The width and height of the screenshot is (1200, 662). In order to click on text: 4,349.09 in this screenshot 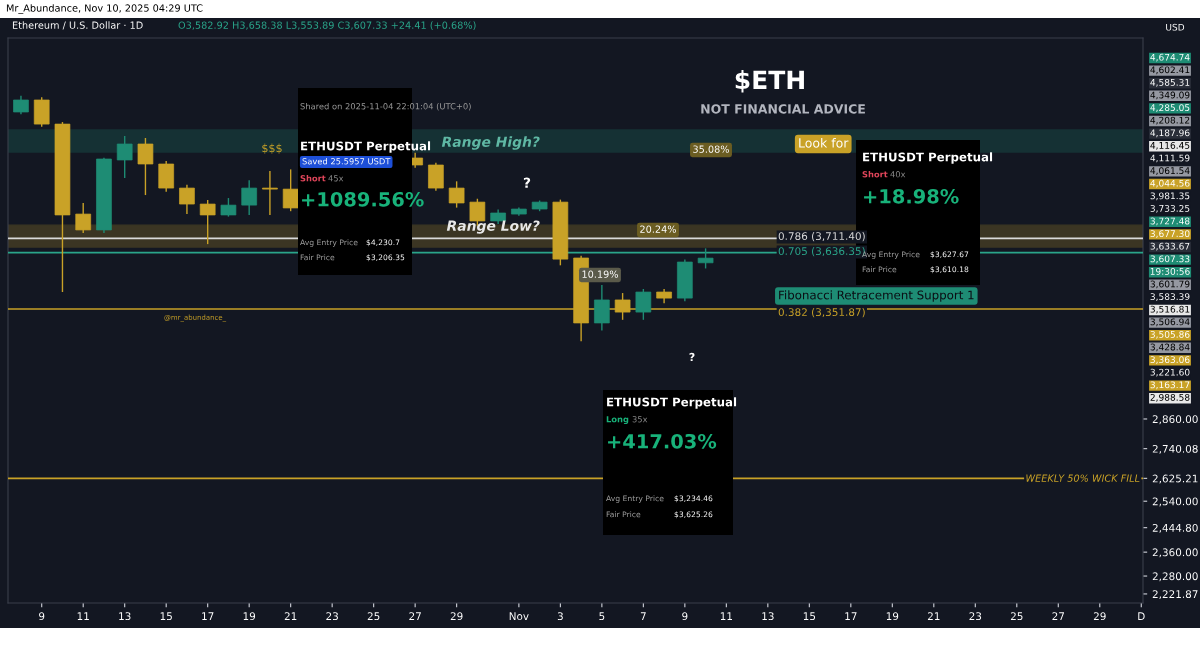, I will do `click(1170, 95)`.